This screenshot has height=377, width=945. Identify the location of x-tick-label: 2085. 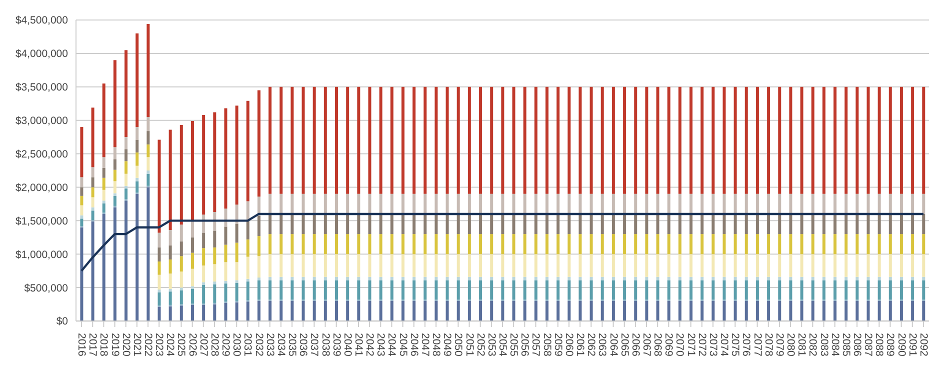
(846, 345).